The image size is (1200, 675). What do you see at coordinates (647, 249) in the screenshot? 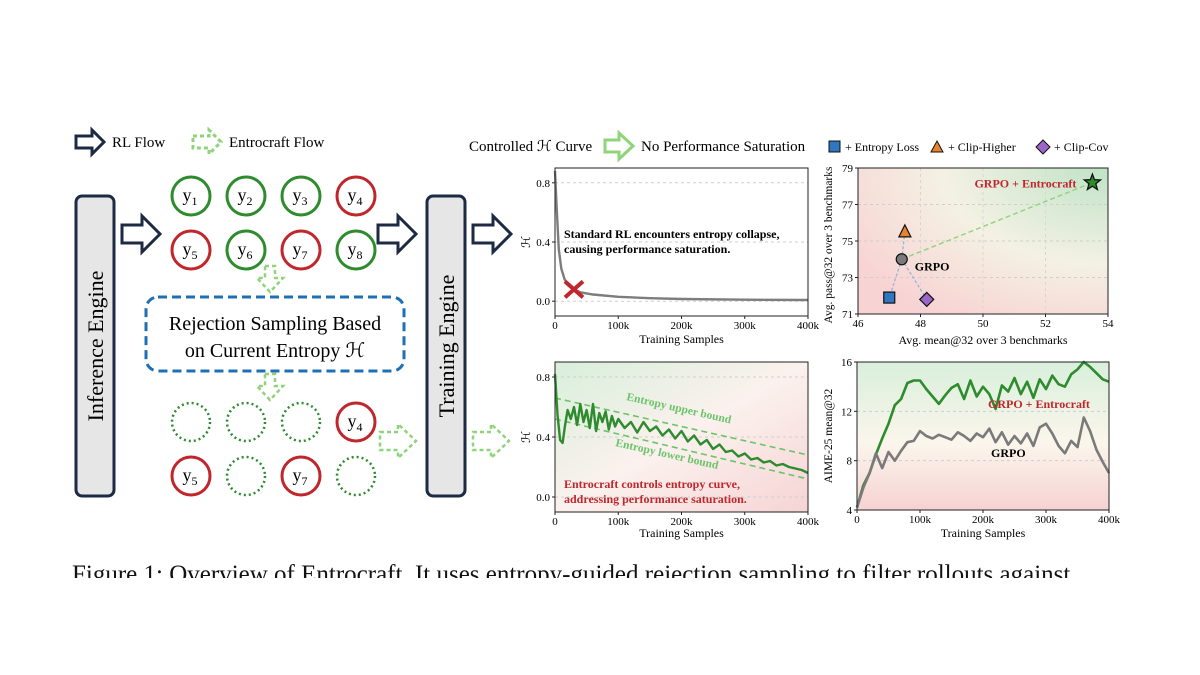
I see `annotation-line: causing performance saturation.` at bounding box center [647, 249].